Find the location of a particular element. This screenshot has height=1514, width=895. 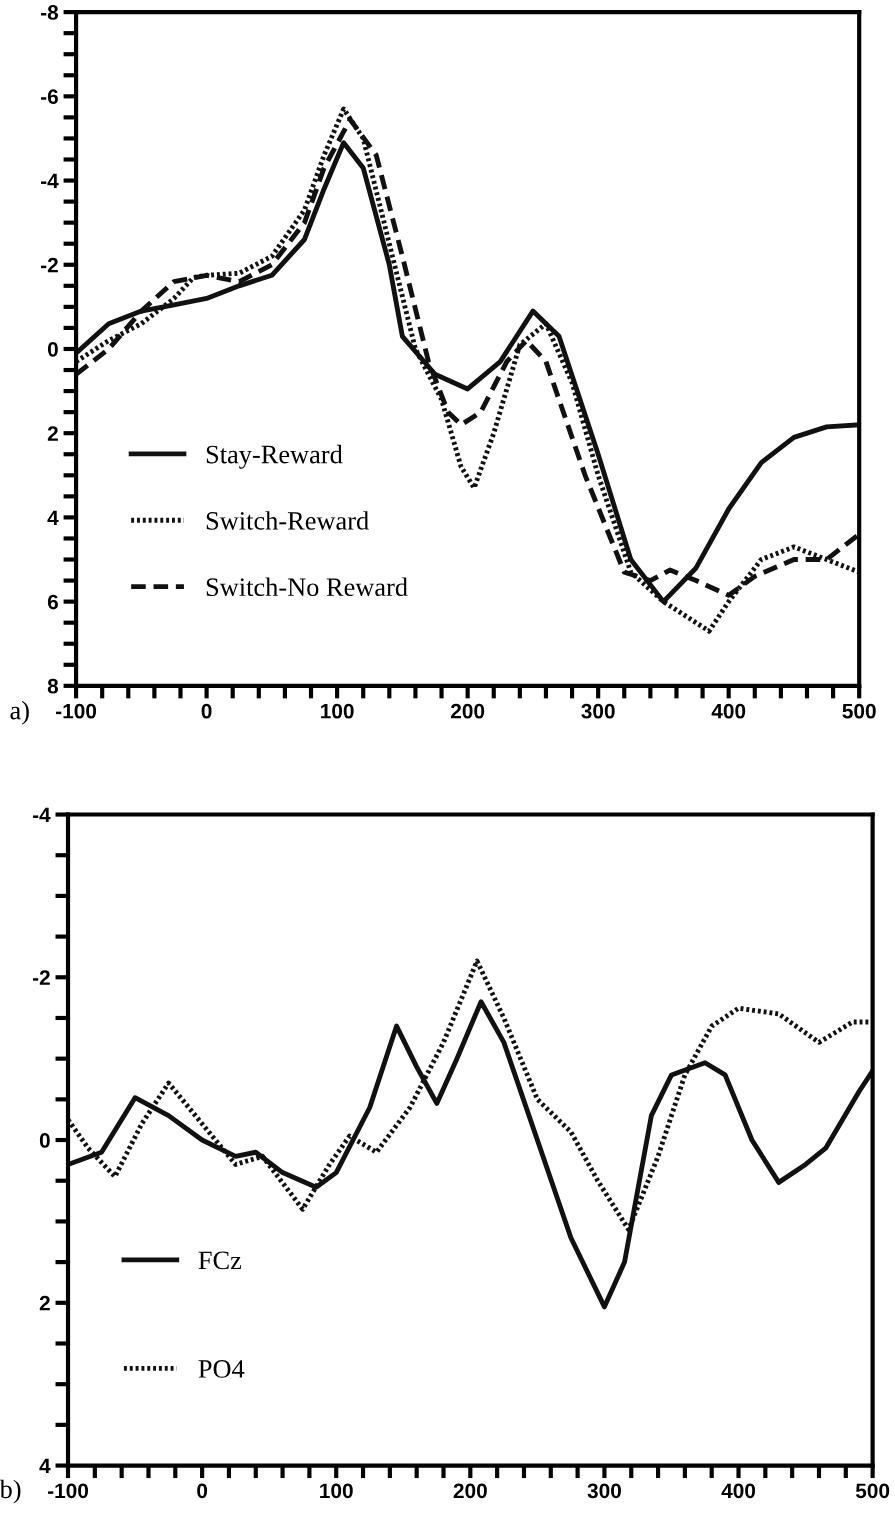

legend-label: Switch-No Reward is located at coordinates (307, 587).